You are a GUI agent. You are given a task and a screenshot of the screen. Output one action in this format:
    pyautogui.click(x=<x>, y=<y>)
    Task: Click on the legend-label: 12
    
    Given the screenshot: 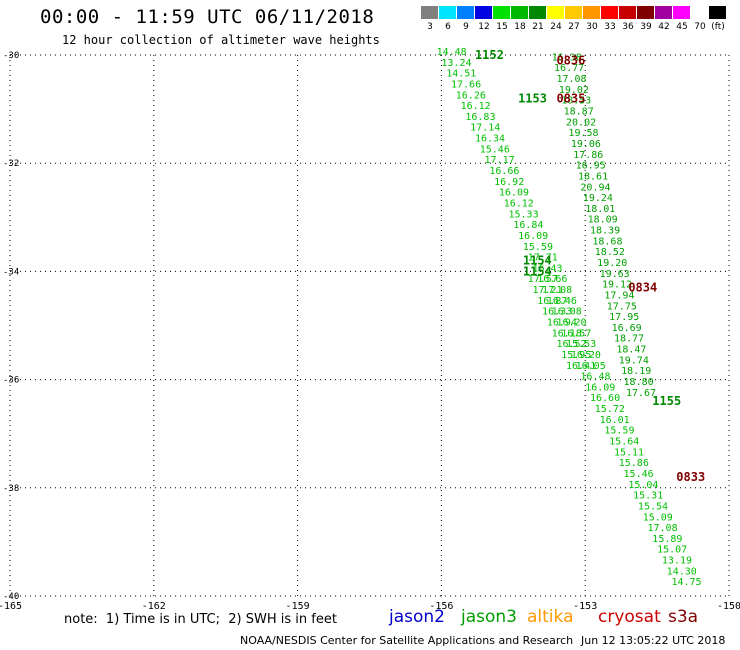 What is the action you would take?
    pyautogui.click(x=484, y=27)
    